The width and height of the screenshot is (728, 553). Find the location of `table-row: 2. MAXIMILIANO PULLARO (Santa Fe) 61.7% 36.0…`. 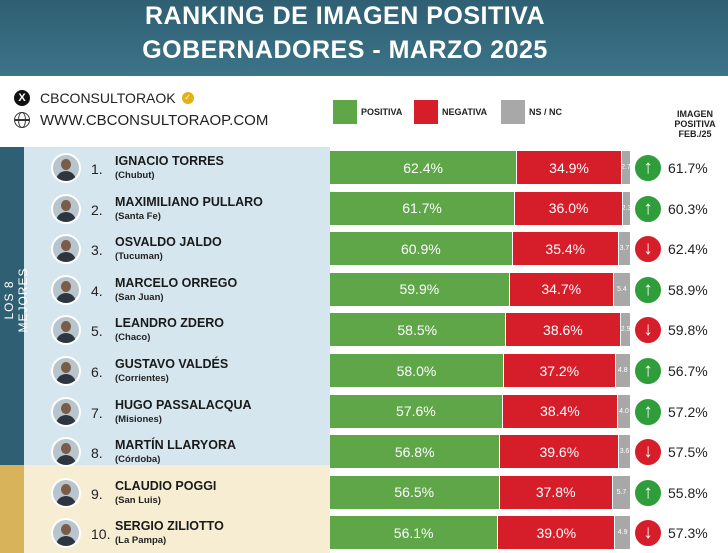

table-row: 2. MAXIMILIANO PULLARO (Santa Fe) 61.7% 36.0… is located at coordinates (364, 209).